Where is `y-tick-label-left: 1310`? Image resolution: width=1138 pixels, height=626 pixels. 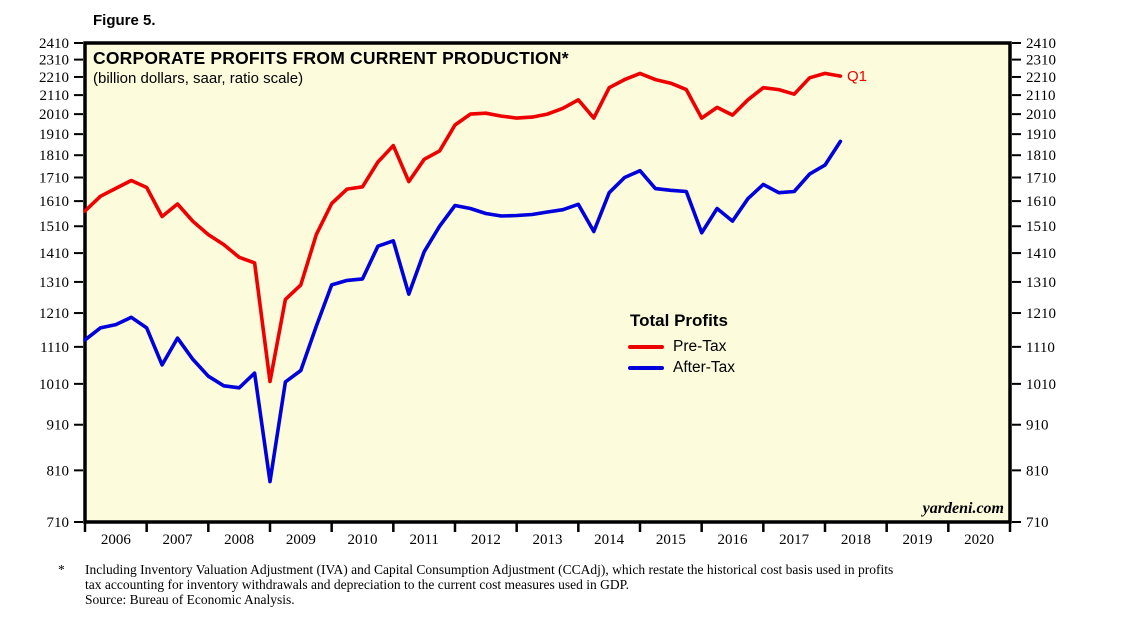 y-tick-label-left: 1310 is located at coordinates (54, 283).